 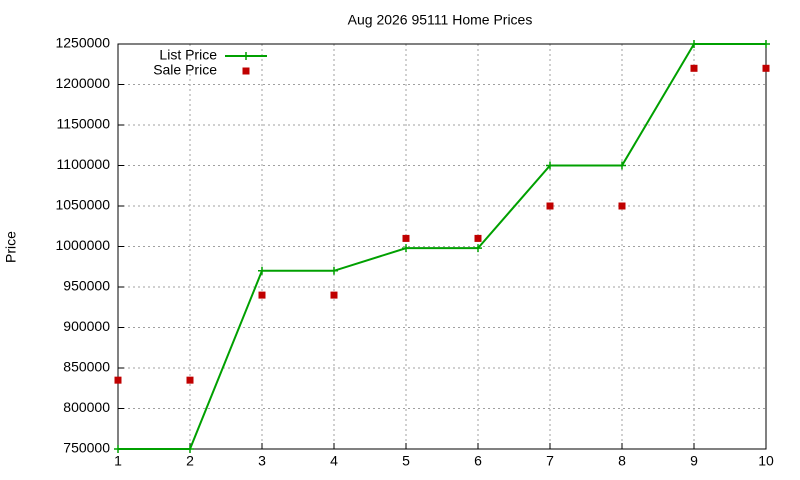 I want to click on y-tick-label: 750000, so click(x=86, y=448).